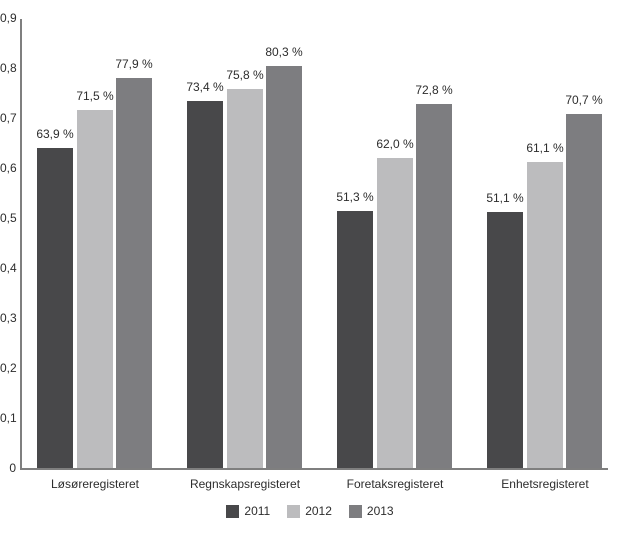 The width and height of the screenshot is (620, 541). I want to click on category-label: Foretaksregisteret, so click(395, 484).